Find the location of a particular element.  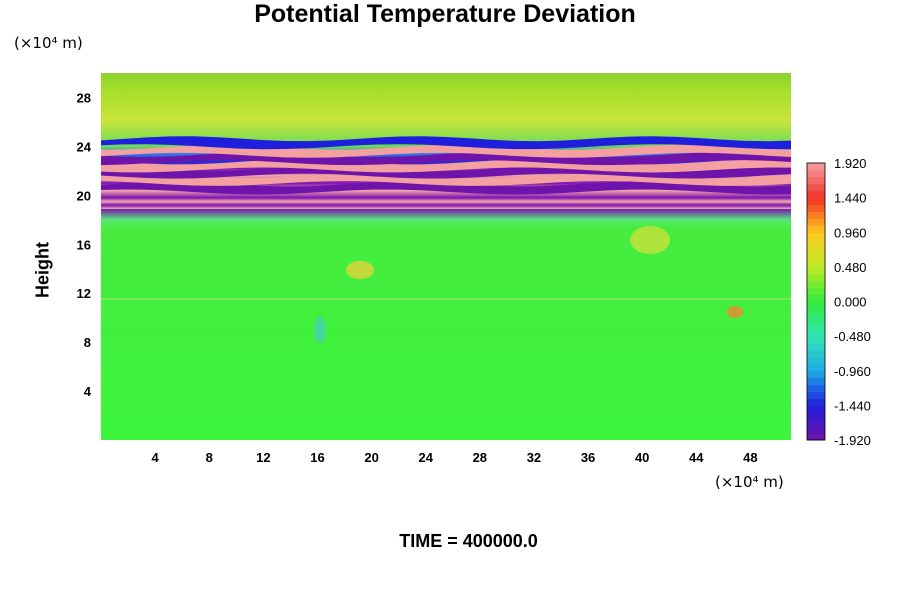

colorbar-label: 0.480 is located at coordinates (850, 267).